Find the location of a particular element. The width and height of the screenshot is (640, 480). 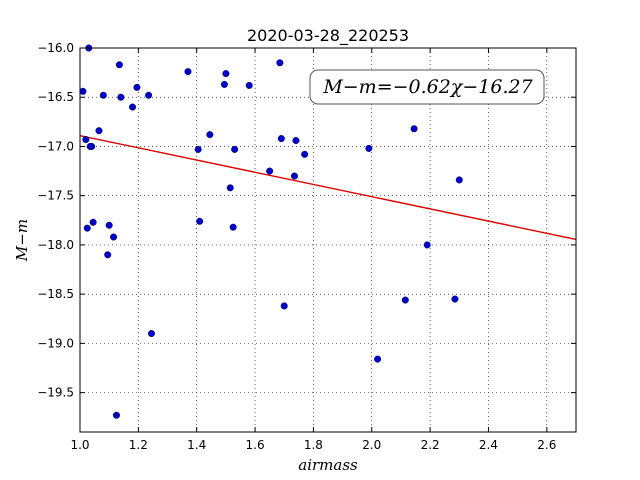

fit-equation-box: M−m=−0.62χ−16.27 is located at coordinates (427, 87).